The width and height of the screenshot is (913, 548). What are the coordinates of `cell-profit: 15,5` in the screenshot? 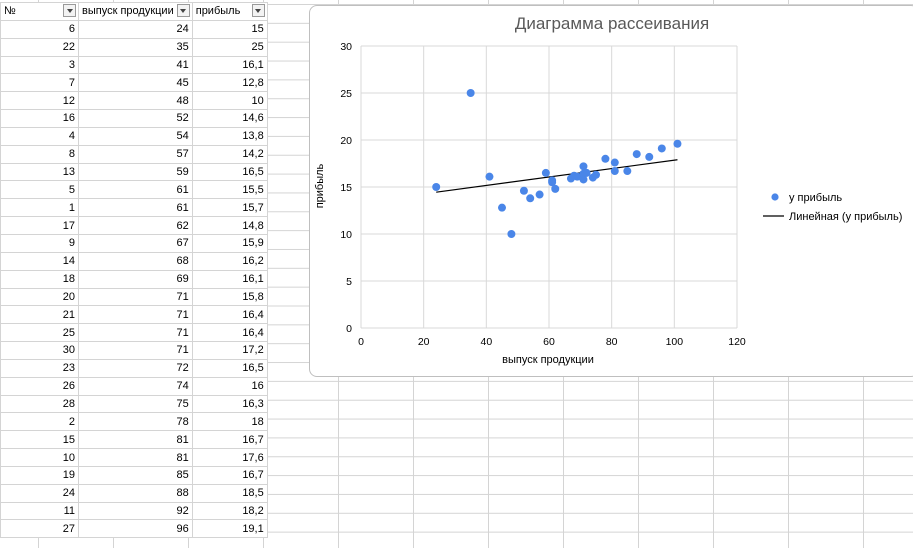 It's located at (229, 190).